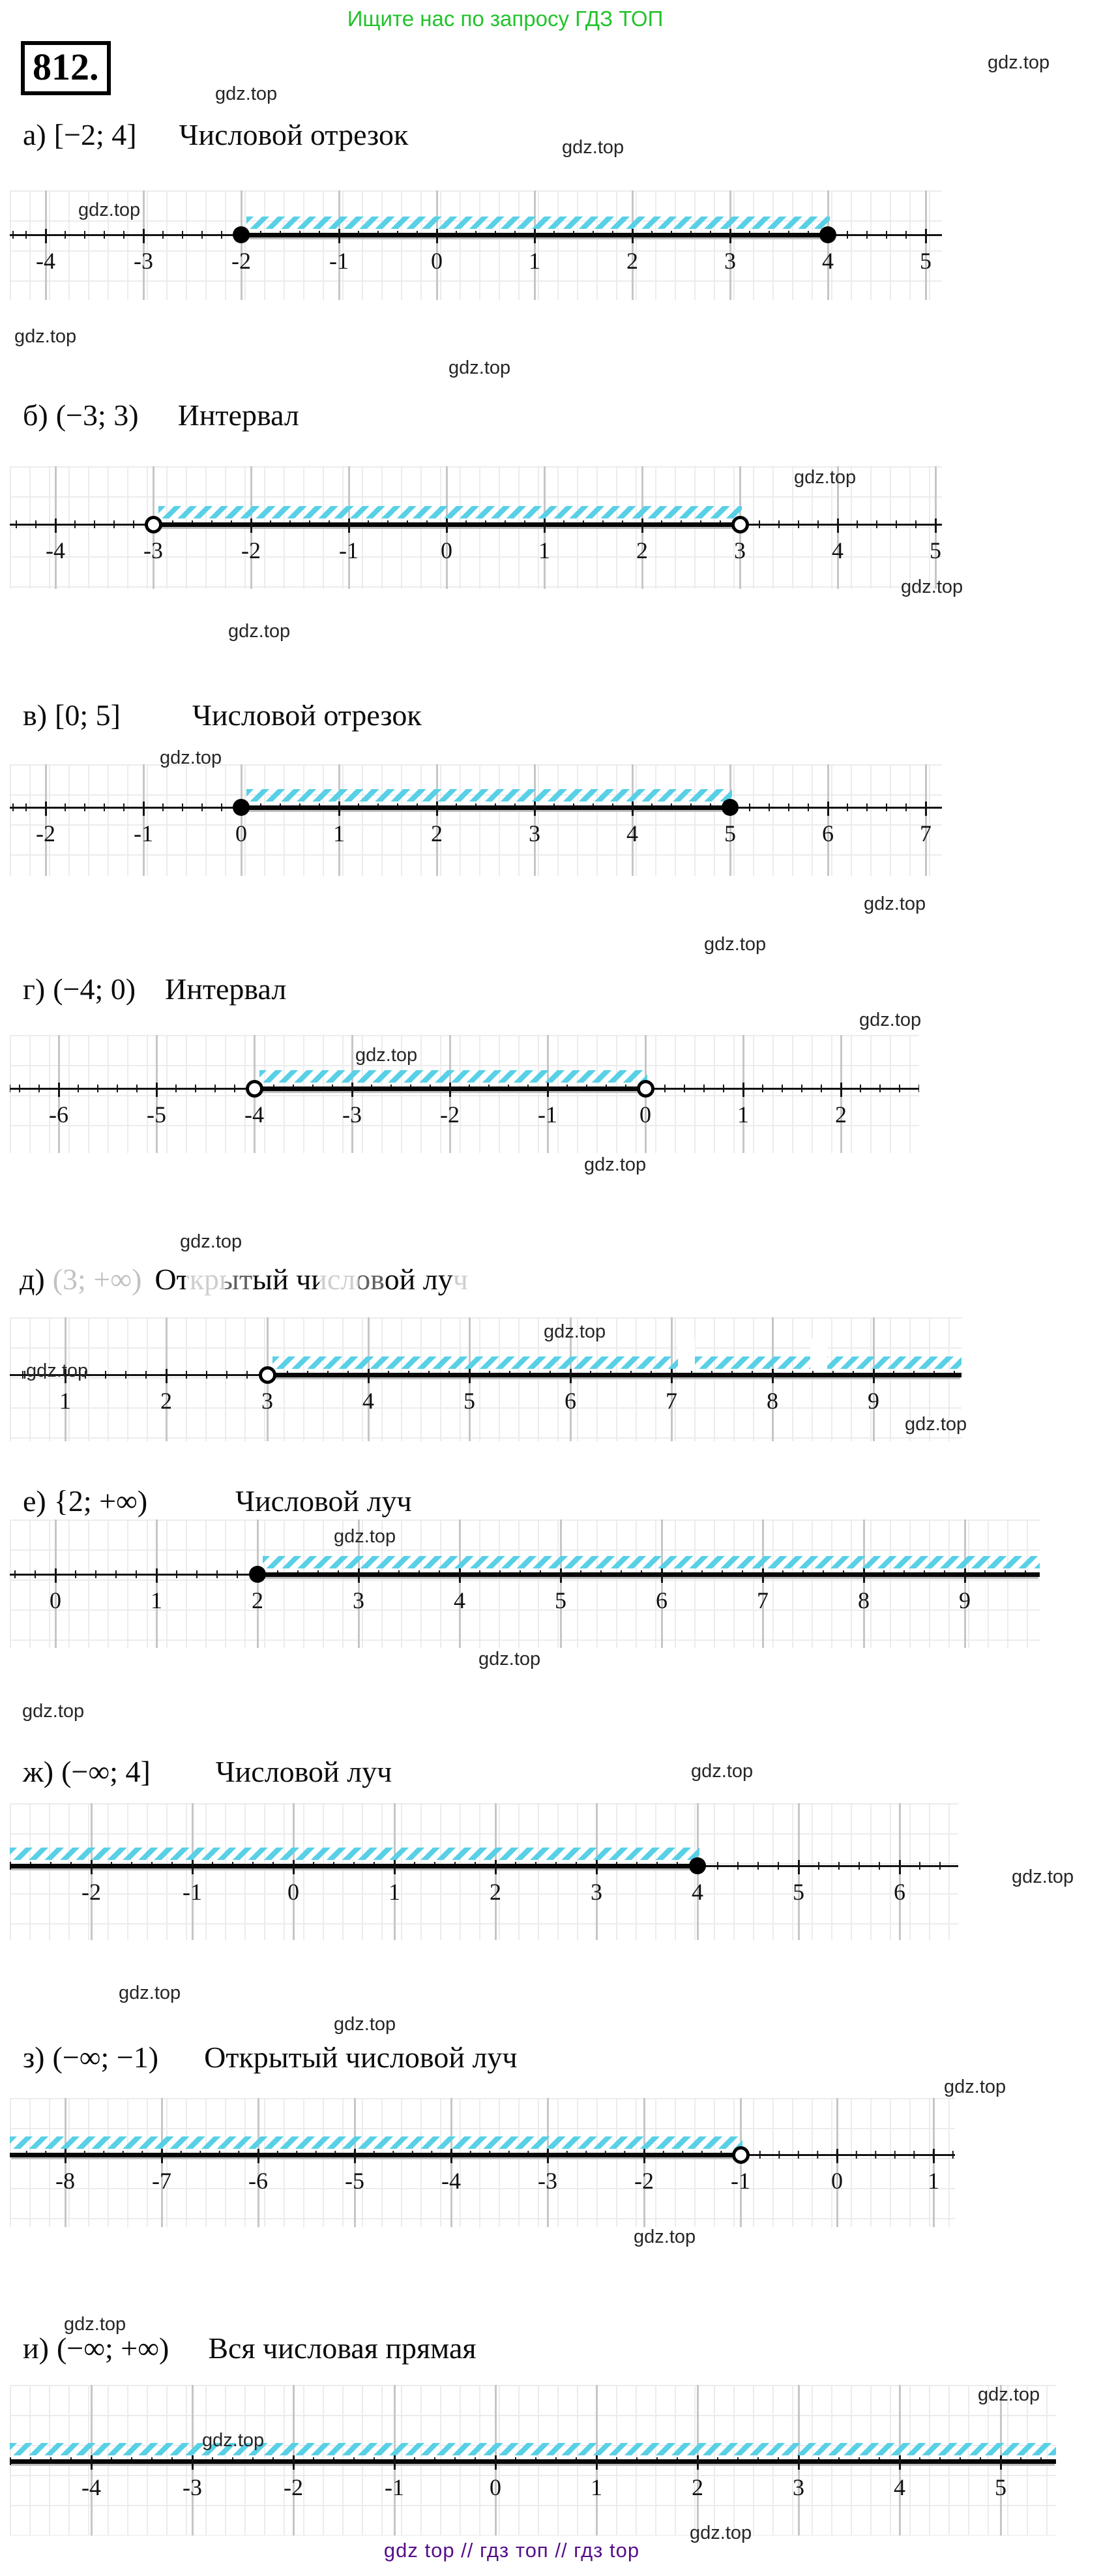 The height and width of the screenshot is (2576, 1101). Describe the element at coordinates (250, 2348) in the screenshot. I see `section-i-header: и) (−∞; +∞) Вся числовая прямая` at that location.